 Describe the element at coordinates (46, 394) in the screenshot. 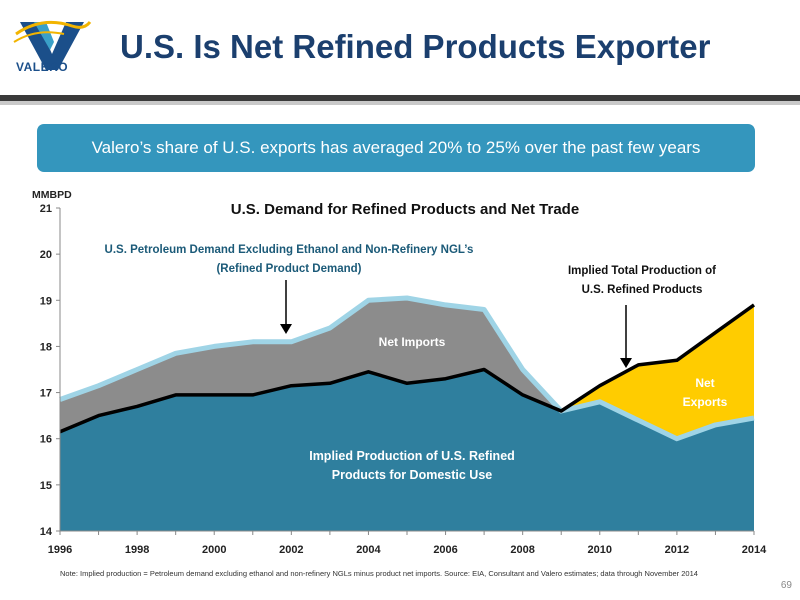

I see `y-tick-label-17: 17` at that location.